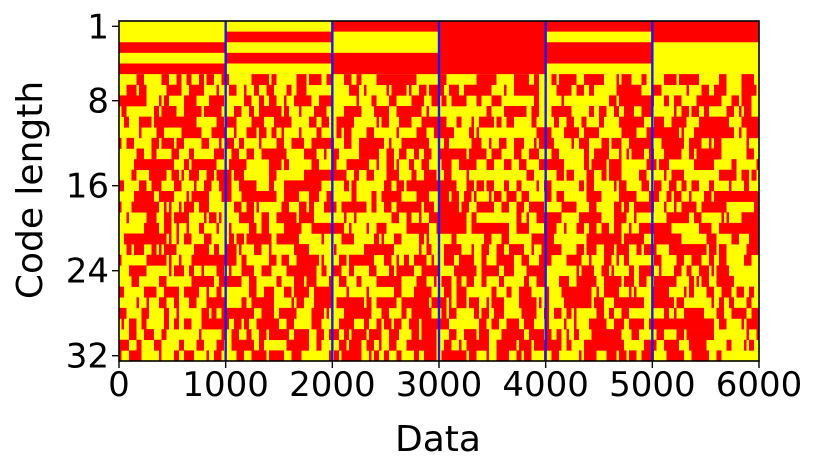 This screenshot has height=469, width=821. What do you see at coordinates (119, 385) in the screenshot?
I see `x-tick-label: 0` at bounding box center [119, 385].